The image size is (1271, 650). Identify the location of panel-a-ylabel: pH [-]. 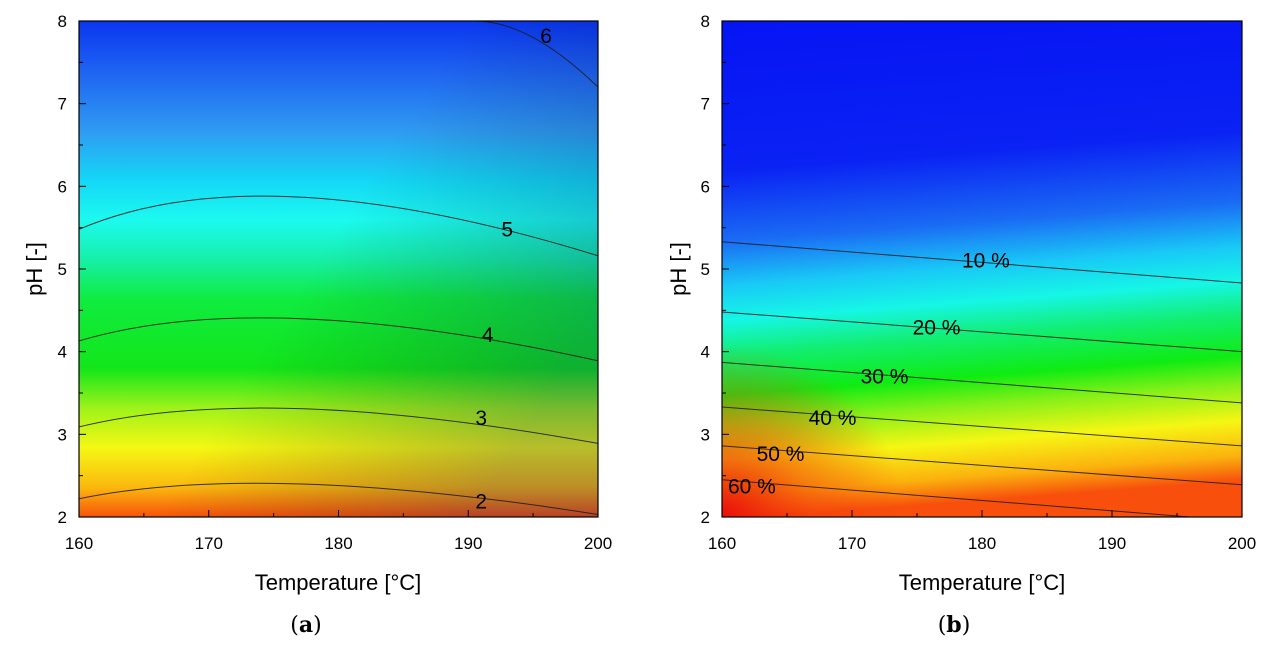
(34, 269).